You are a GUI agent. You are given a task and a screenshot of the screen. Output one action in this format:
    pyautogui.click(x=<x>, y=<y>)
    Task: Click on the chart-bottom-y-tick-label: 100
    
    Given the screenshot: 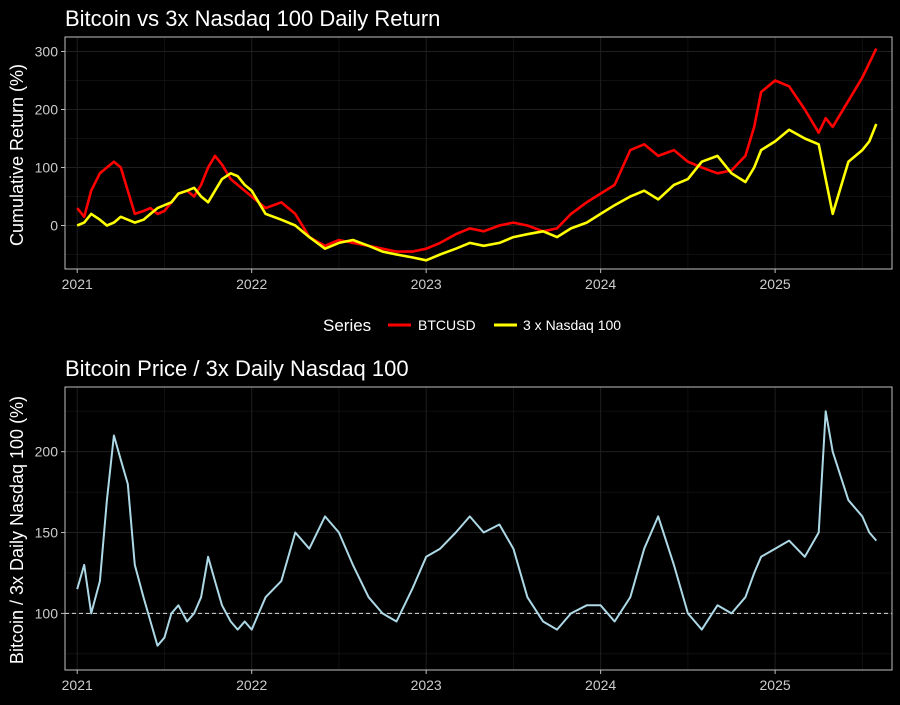 What is the action you would take?
    pyautogui.click(x=47, y=613)
    